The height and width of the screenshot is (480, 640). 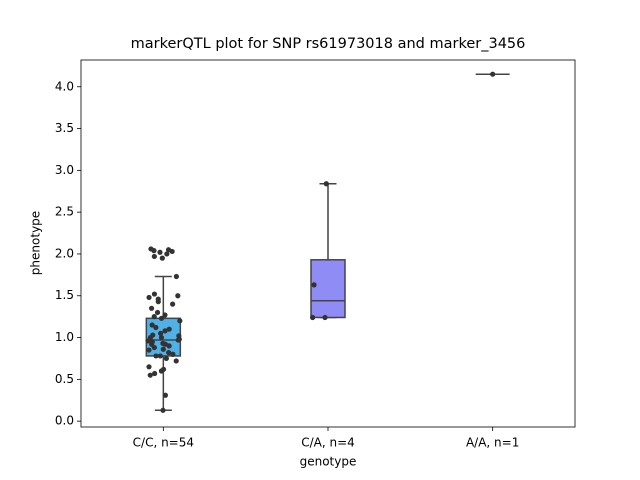 What do you see at coordinates (36, 243) in the screenshot?
I see `y-axis-label: phenotype` at bounding box center [36, 243].